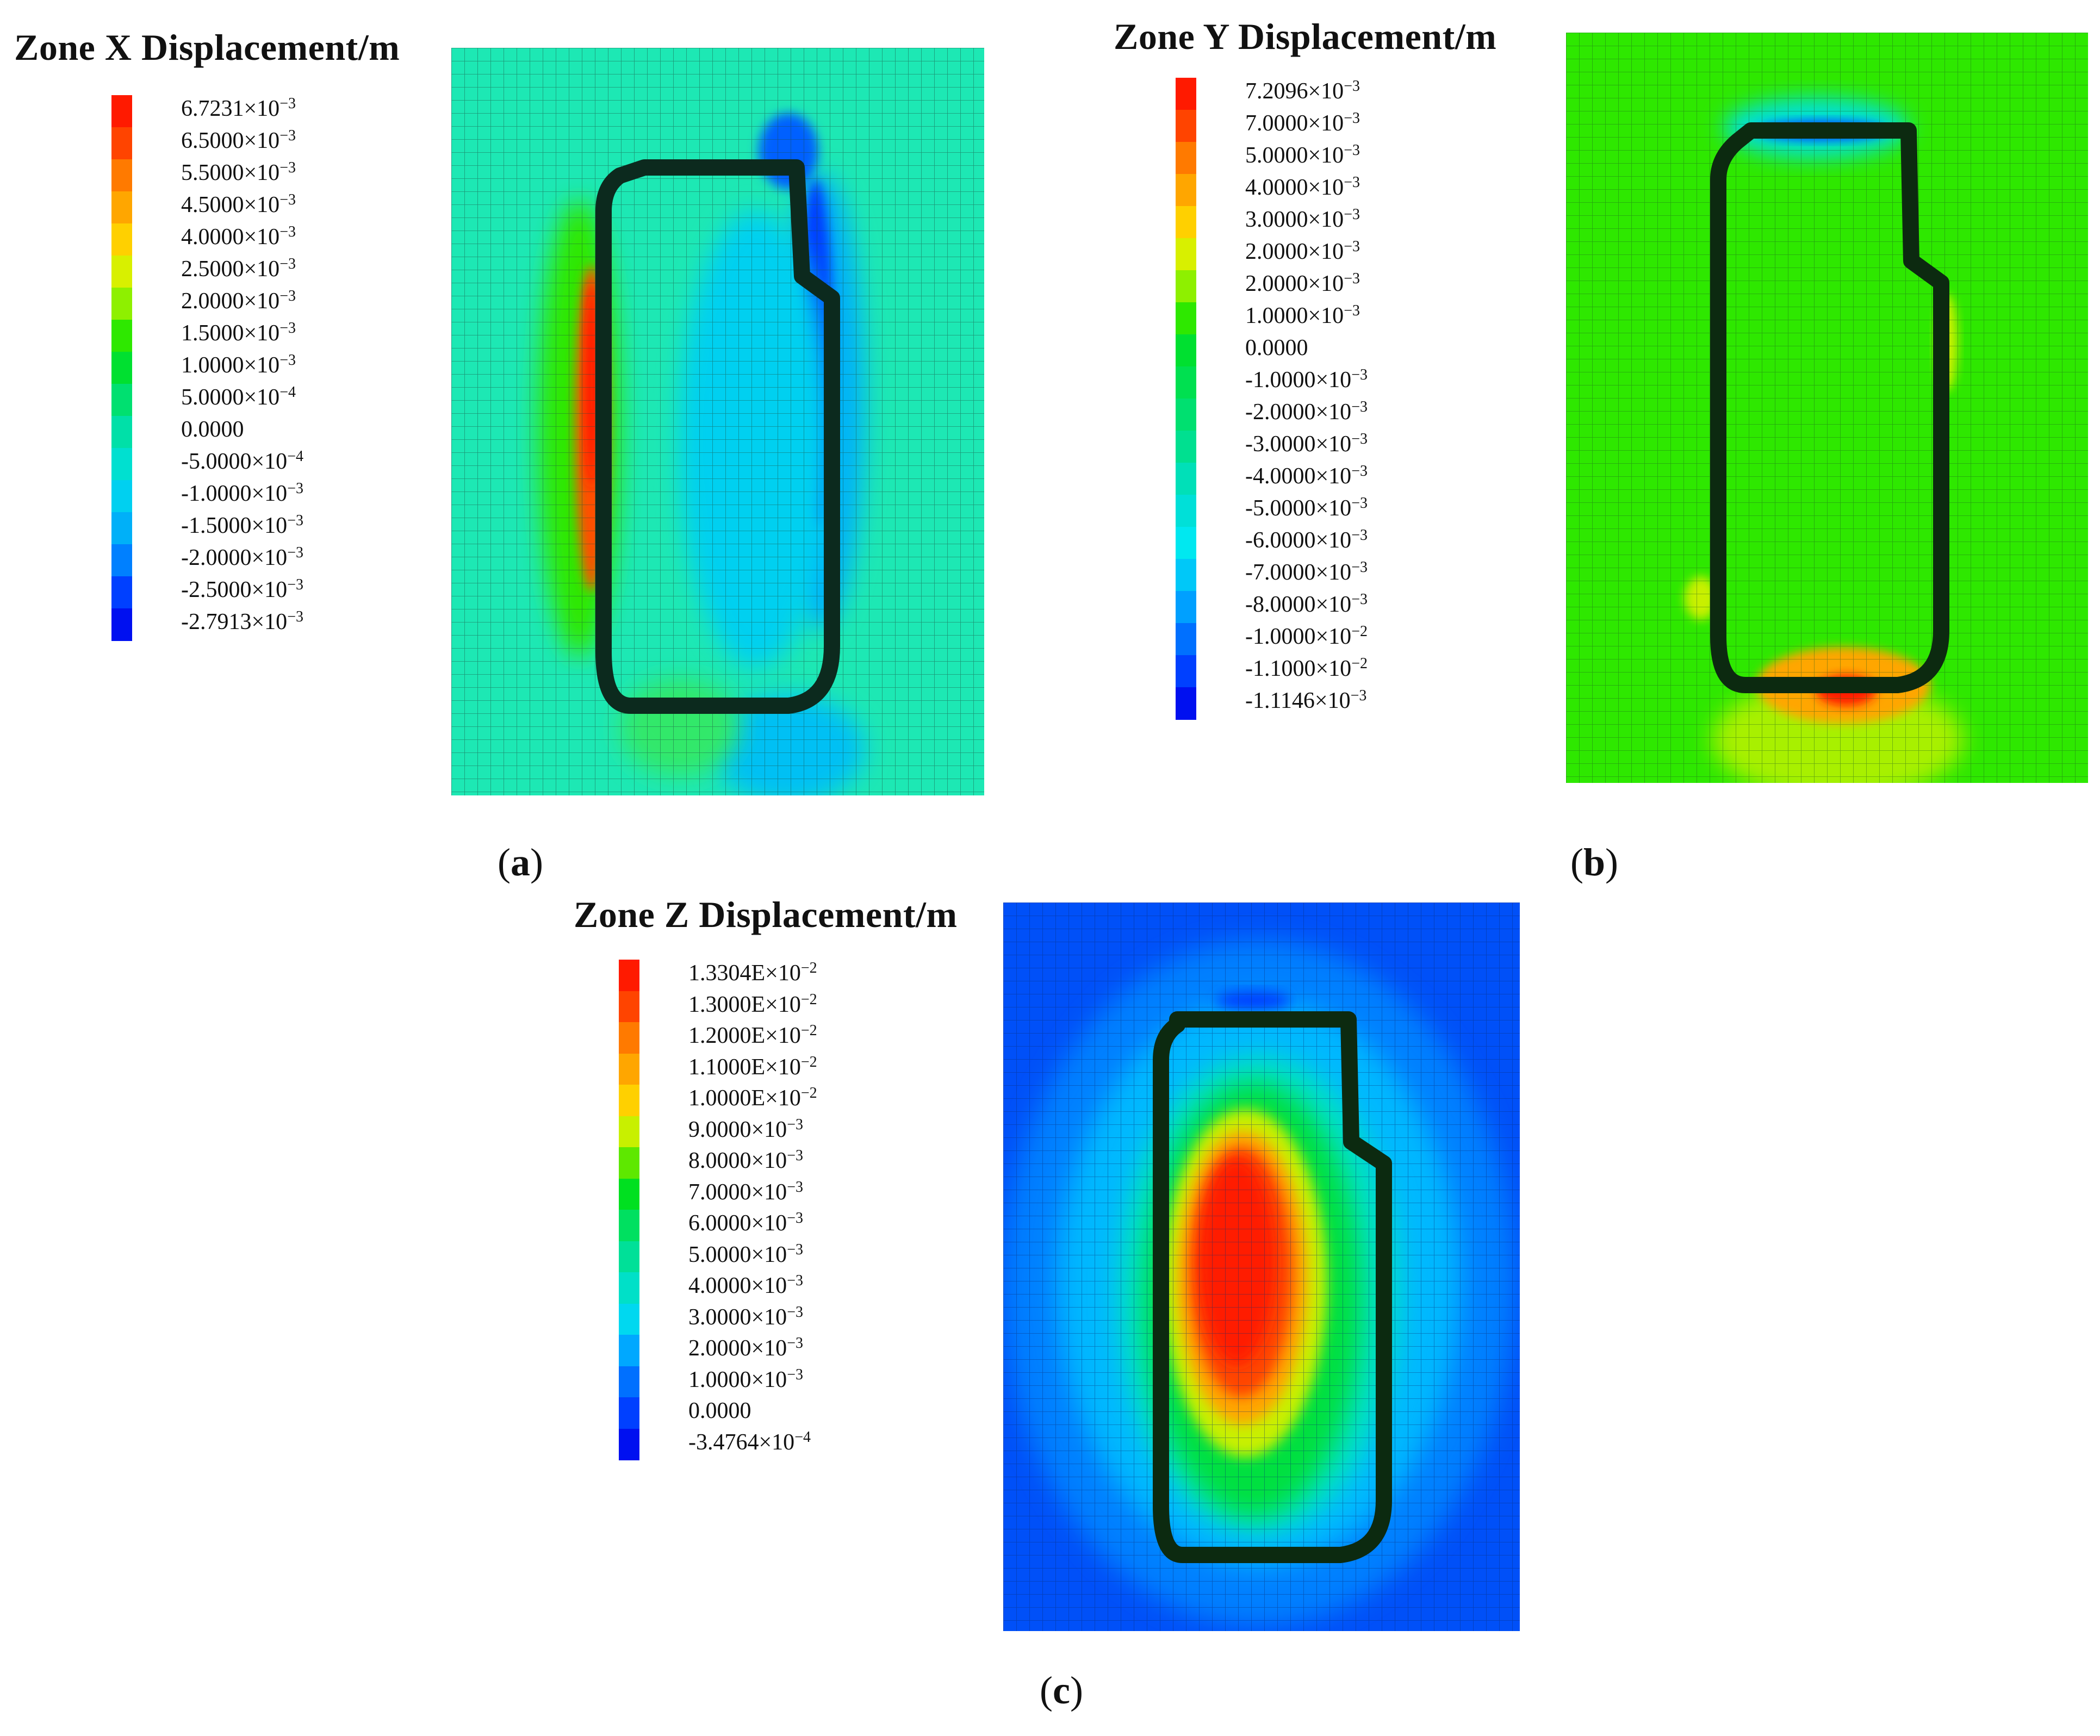 The image size is (2100, 1736). What do you see at coordinates (745, 1191) in the screenshot?
I see `legend-label: 7.0000×10⁻³` at bounding box center [745, 1191].